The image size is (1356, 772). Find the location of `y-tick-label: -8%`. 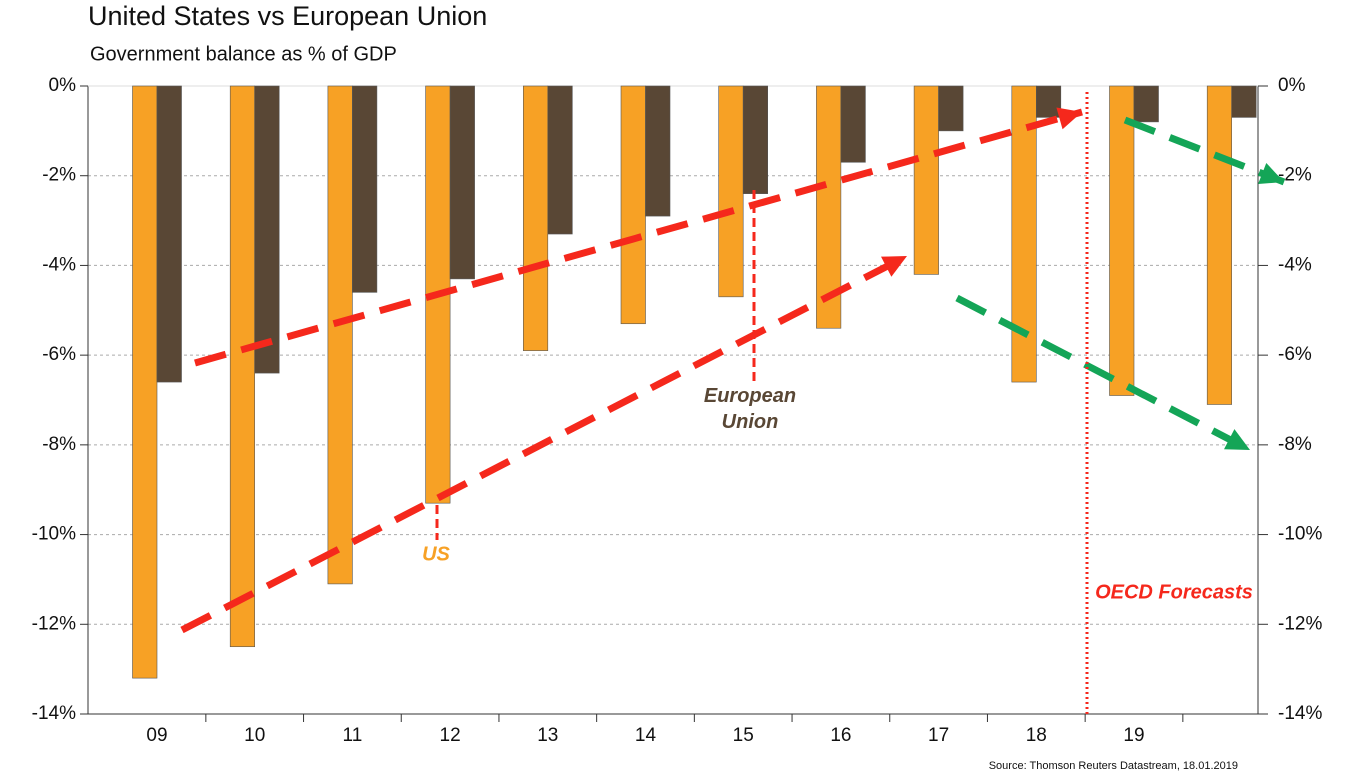

y-tick-label: -8% is located at coordinates (59, 444).